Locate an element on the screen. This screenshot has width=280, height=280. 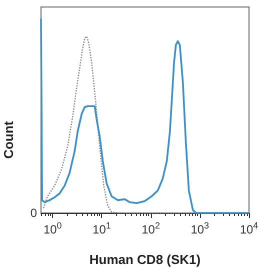
x-axis-title: Human CD8 (SK1) is located at coordinates (145, 259).